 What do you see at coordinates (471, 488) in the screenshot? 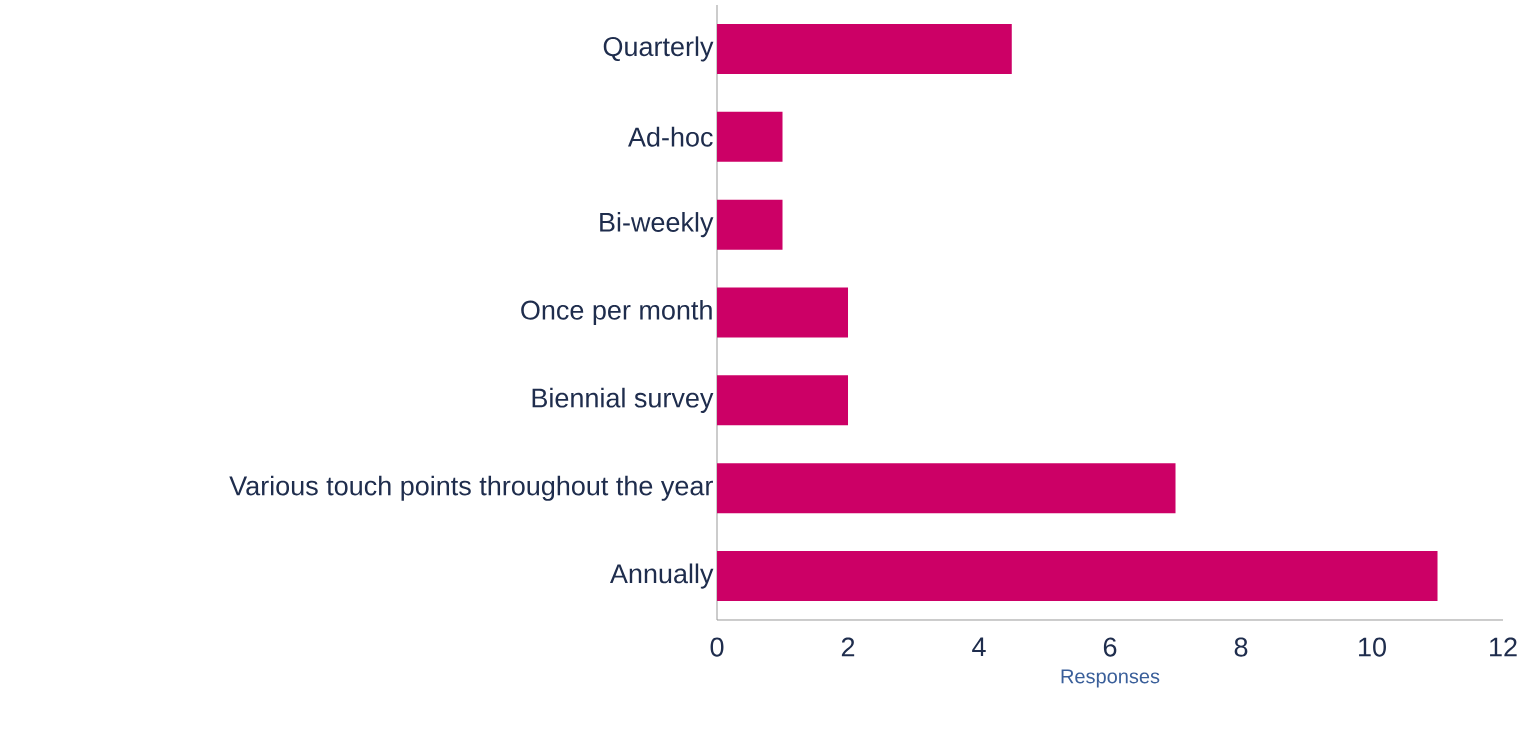
I see `y-tick-label: Various touch points throughout the year` at bounding box center [471, 488].